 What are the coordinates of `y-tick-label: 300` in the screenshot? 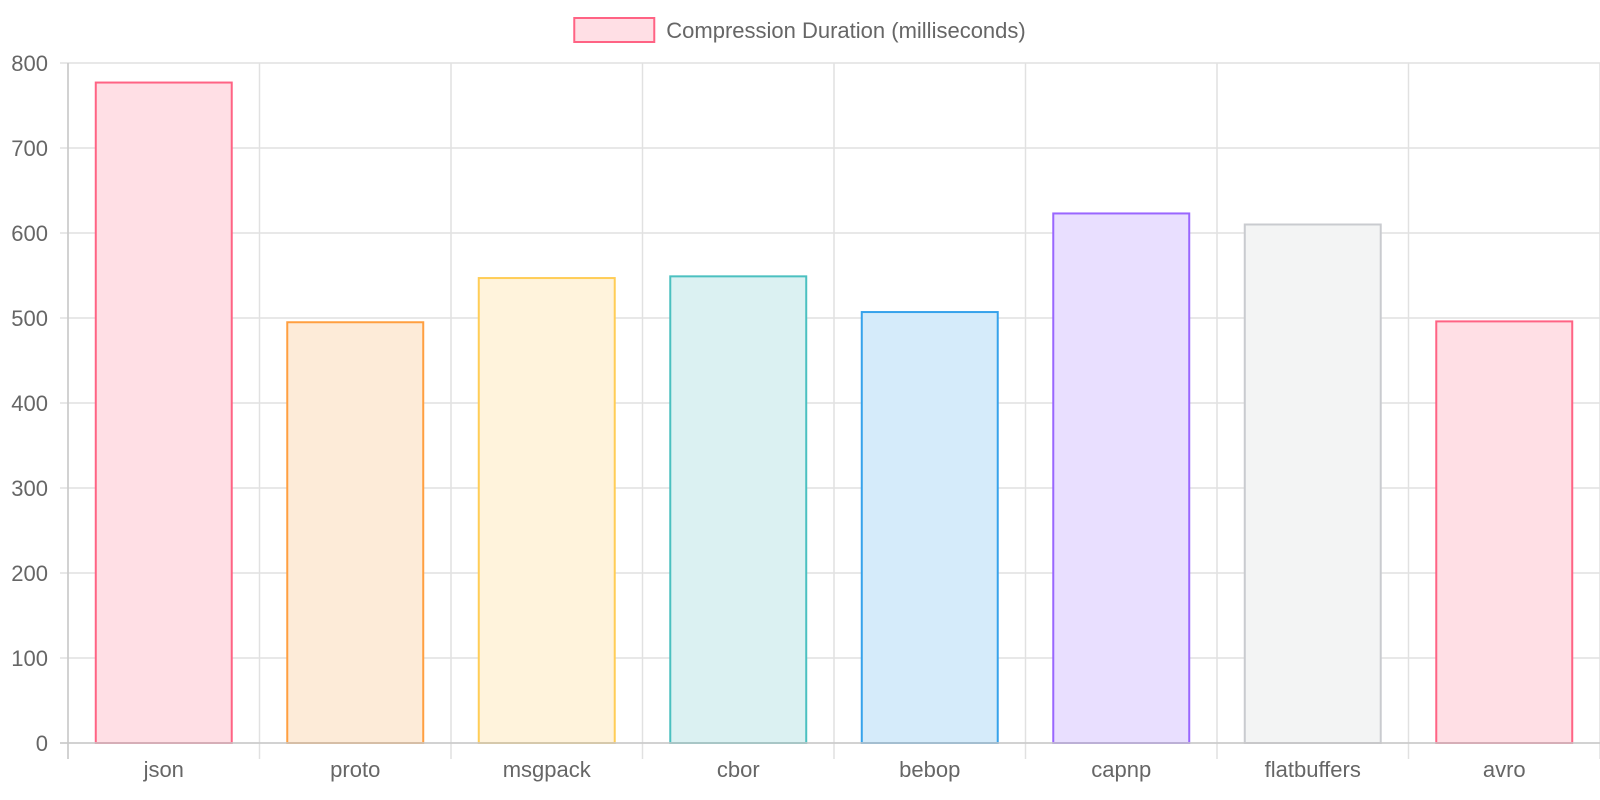 It's located at (29, 488).